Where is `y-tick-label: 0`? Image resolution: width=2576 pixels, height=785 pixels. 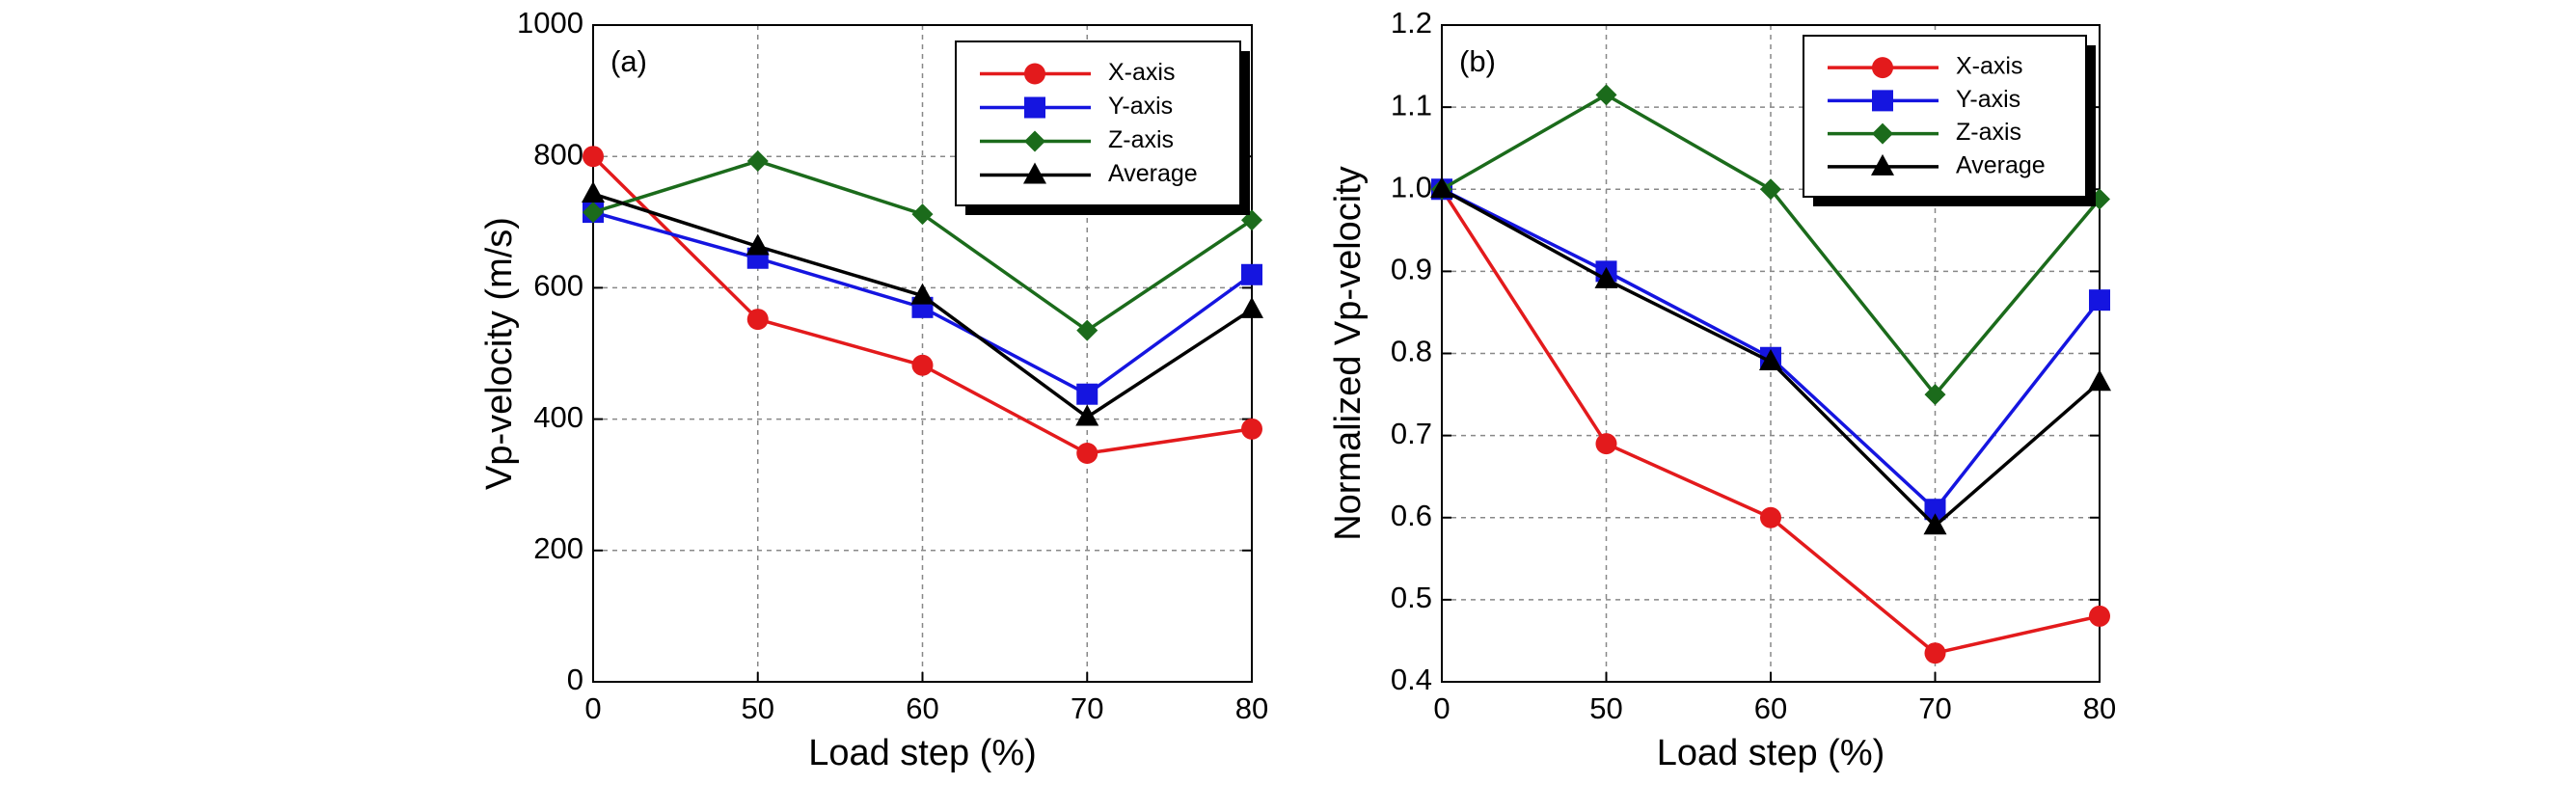
y-tick-label: 0 is located at coordinates (575, 679).